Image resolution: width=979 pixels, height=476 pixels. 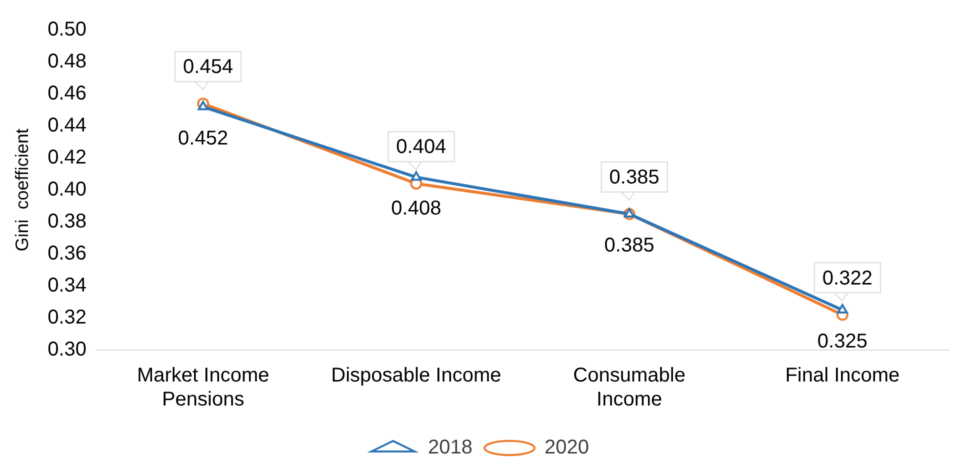 I want to click on data-label: 0.454, so click(x=208, y=67).